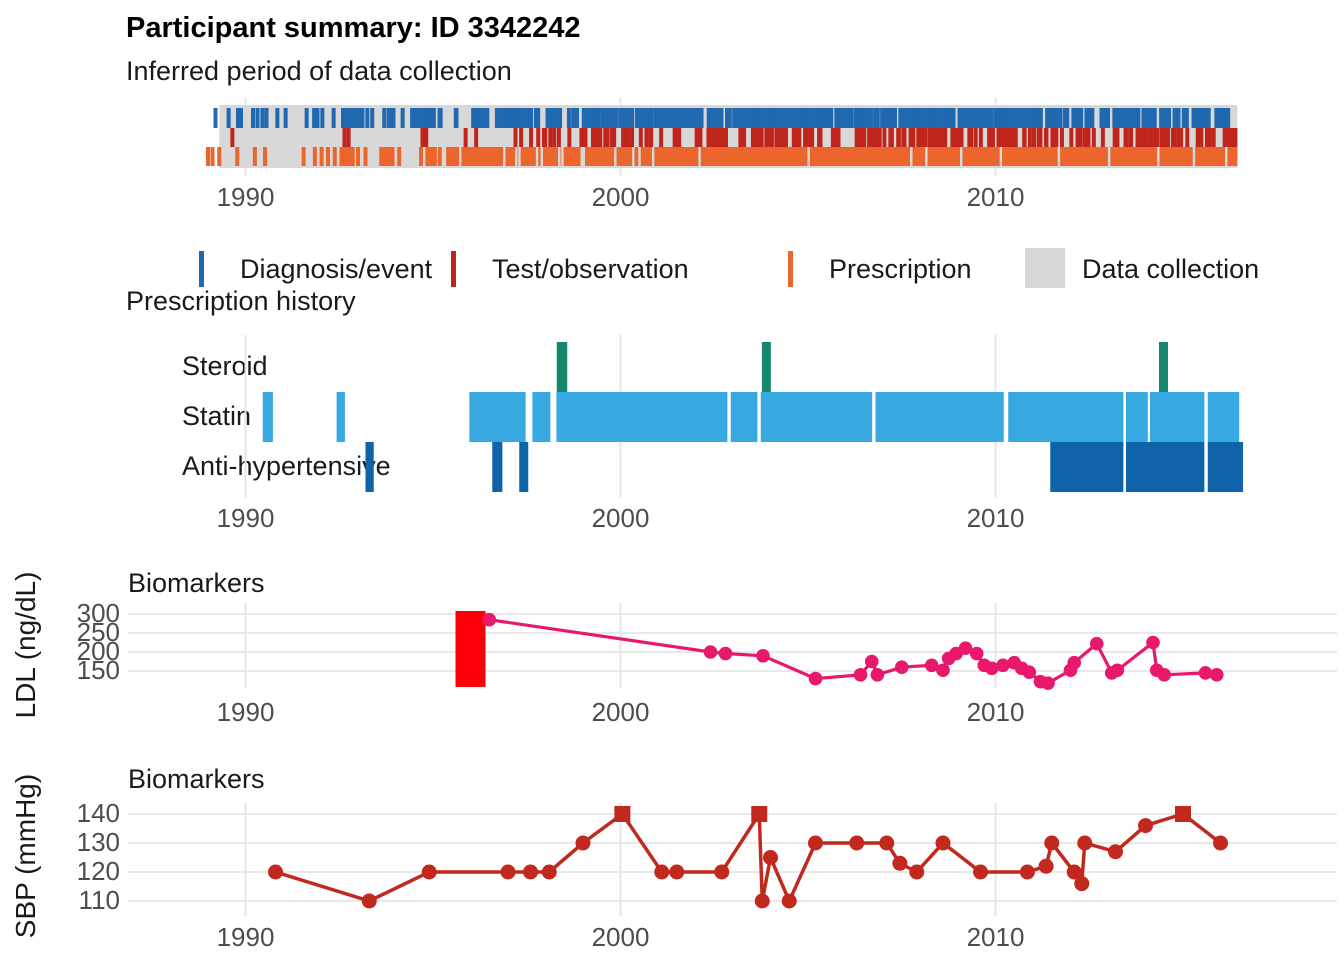 The image size is (1344, 960). Describe the element at coordinates (98, 670) in the screenshot. I see `y-tick-label: 150` at that location.